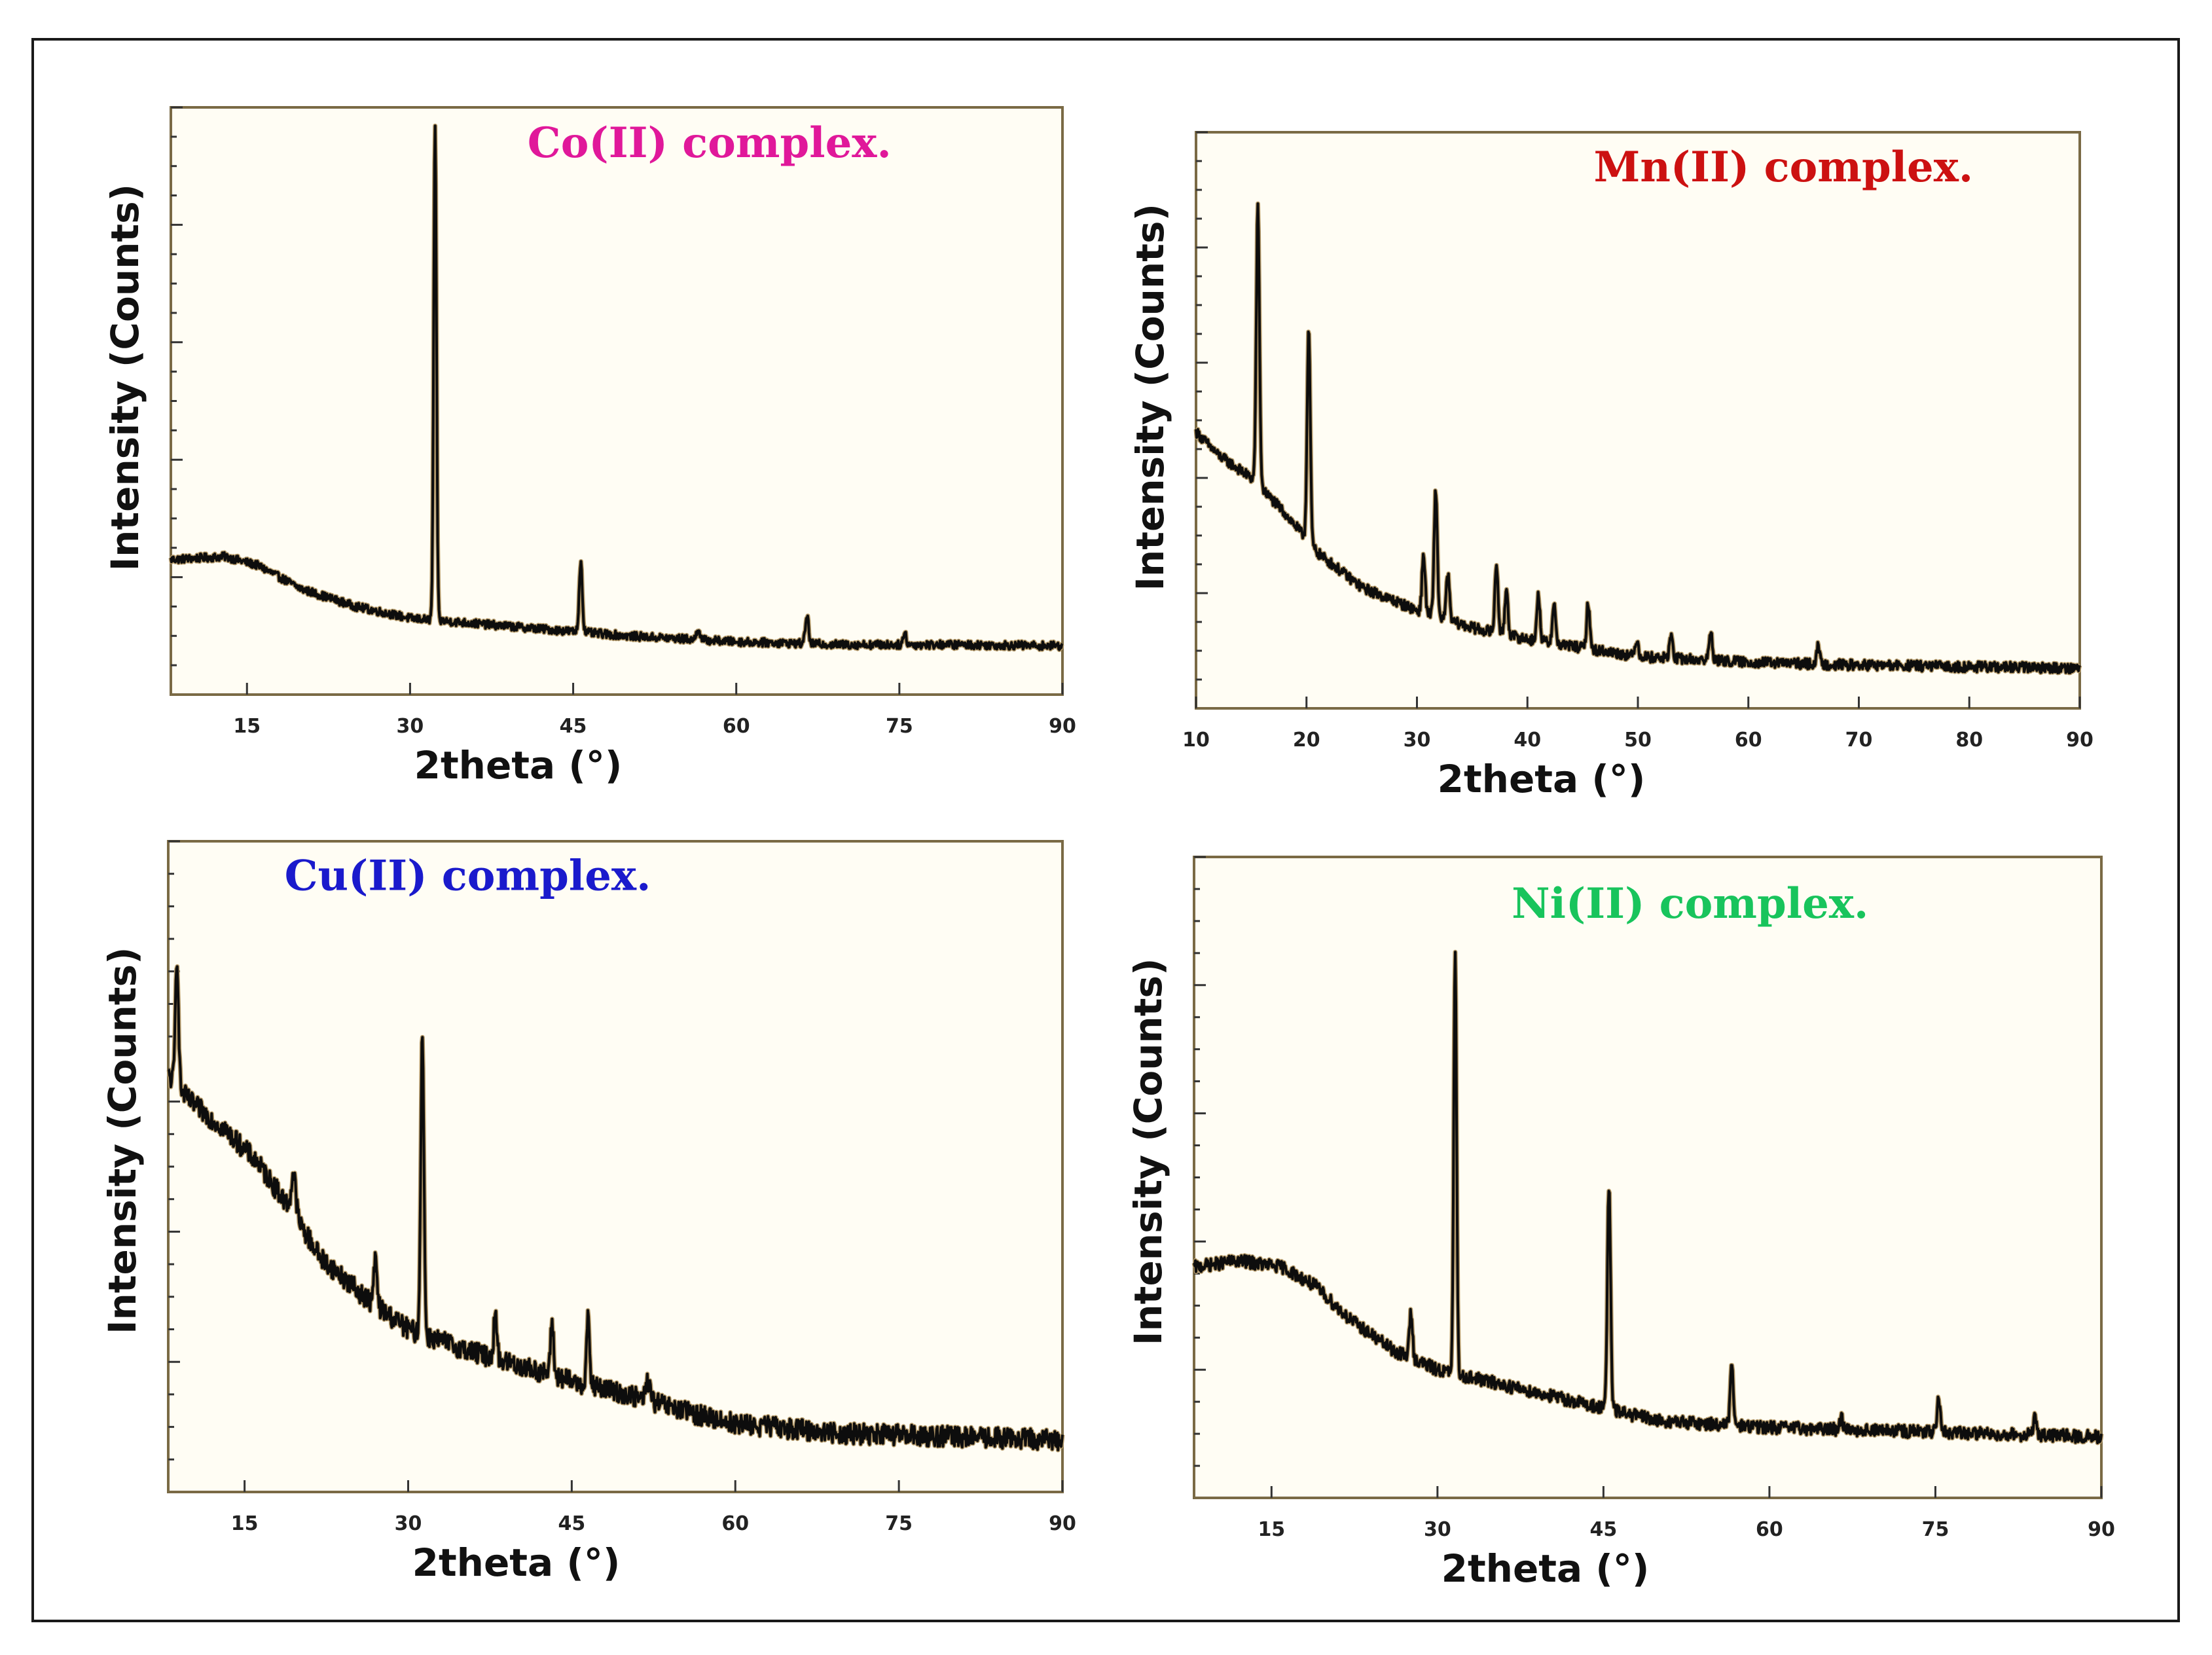  What do you see at coordinates (468, 876) in the screenshot?
I see `chart-title: Cu(II) complex.` at bounding box center [468, 876].